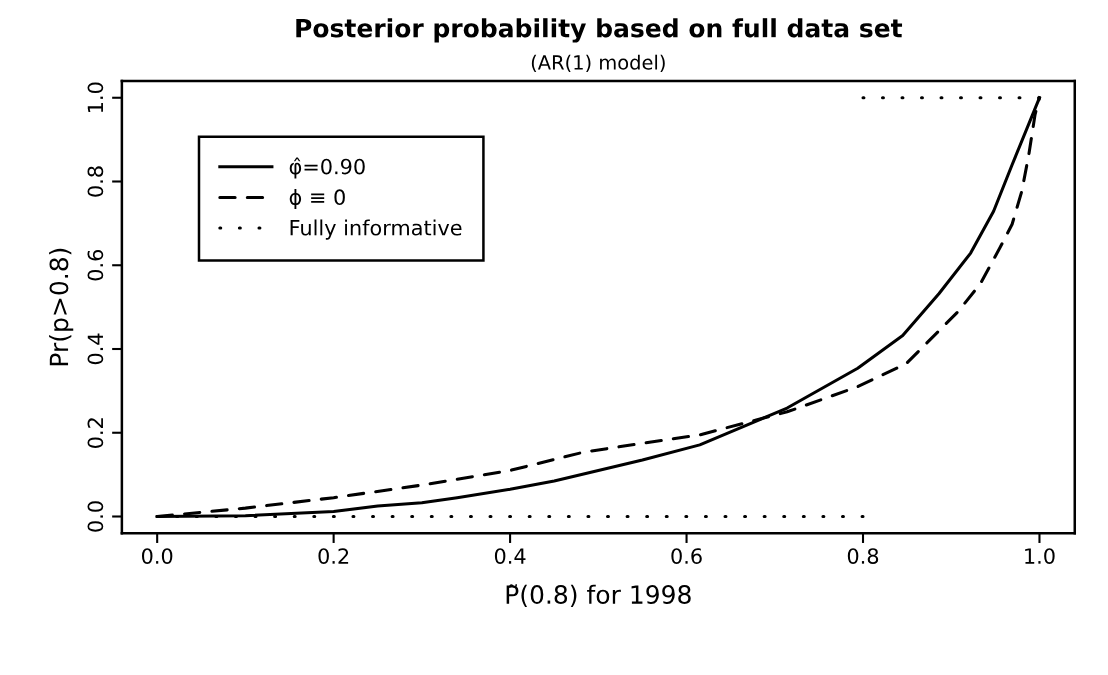 The width and height of the screenshot is (1108, 675). I want to click on x-tick-label: 0.2, so click(333, 556).